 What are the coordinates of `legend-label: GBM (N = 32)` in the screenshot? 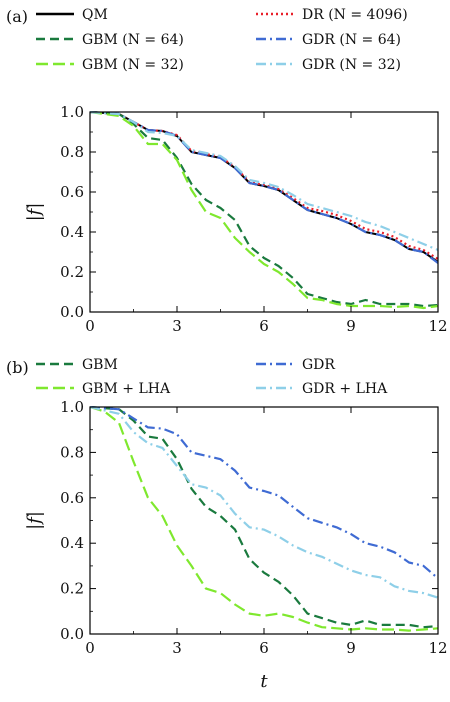 It's located at (133, 65).